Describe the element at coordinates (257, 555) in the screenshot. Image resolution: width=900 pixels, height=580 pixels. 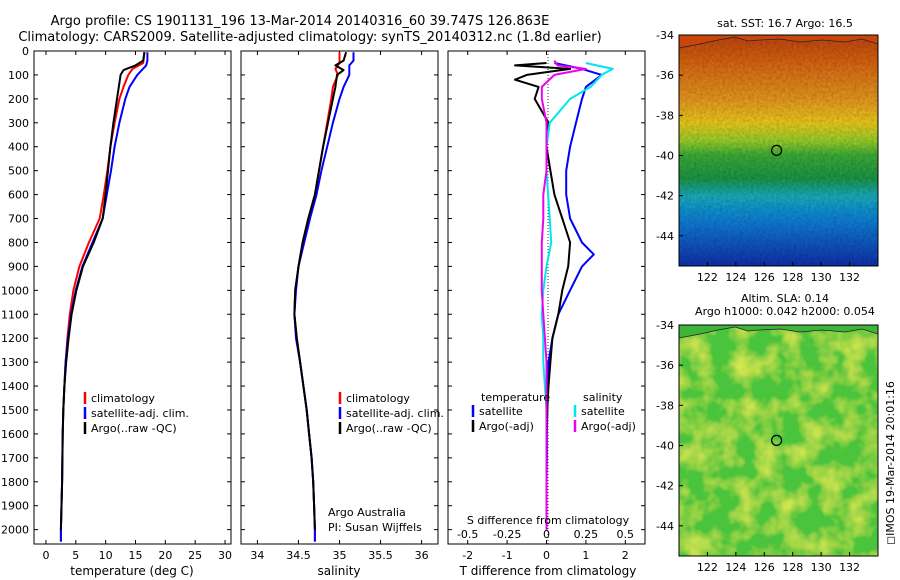
I see `x-tick-label: 34` at that location.